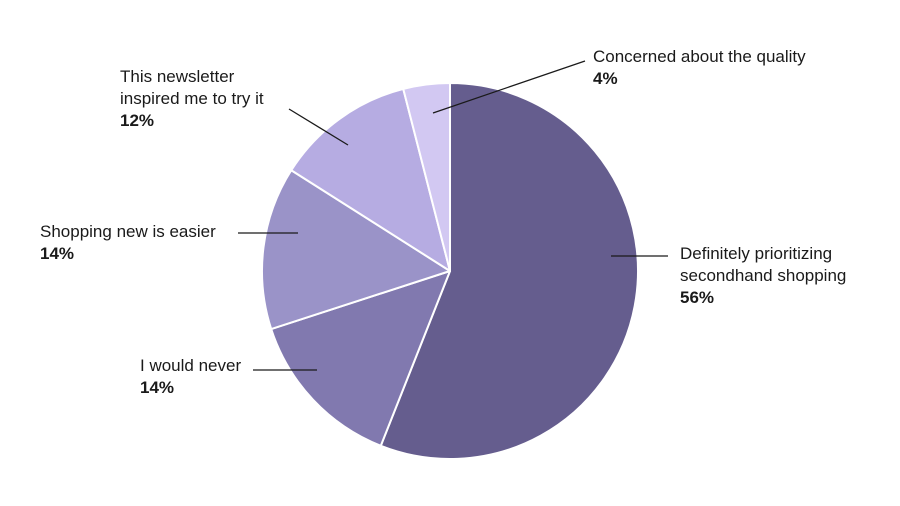 The width and height of the screenshot is (900, 506). What do you see at coordinates (723, 68) in the screenshot?
I see `slice-label-concerned: Concerned about the quality 4%` at bounding box center [723, 68].